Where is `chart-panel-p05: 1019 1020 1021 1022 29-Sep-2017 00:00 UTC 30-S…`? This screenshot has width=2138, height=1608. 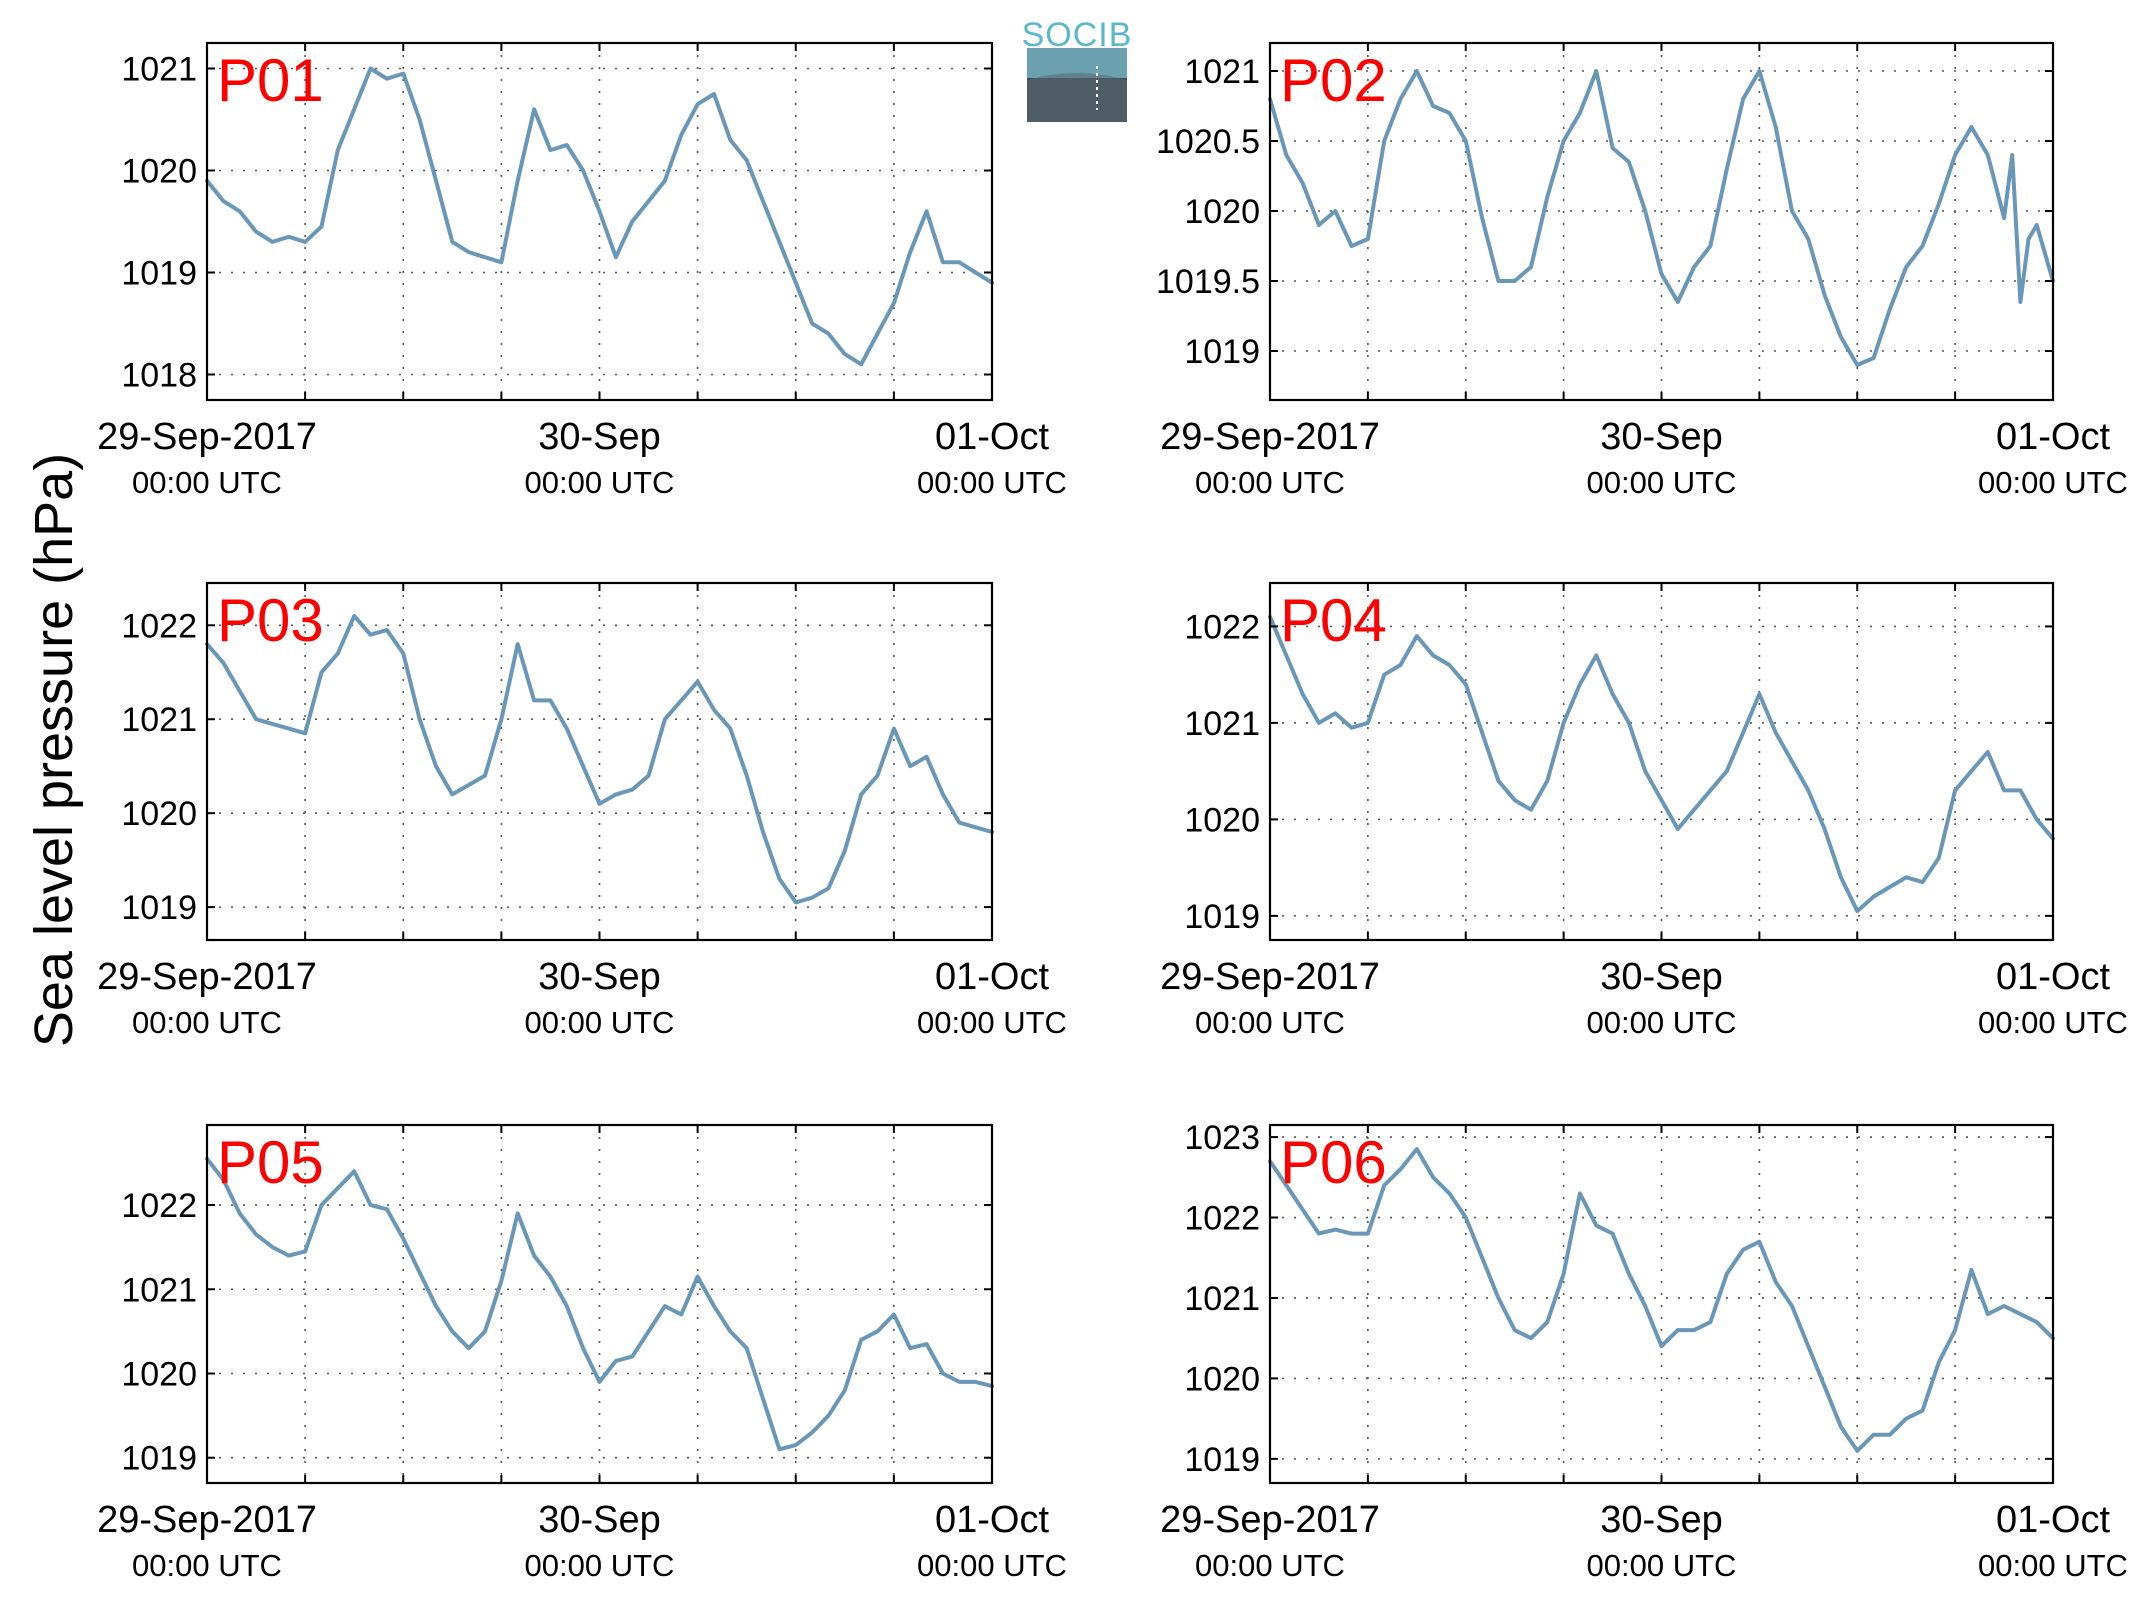 chart-panel-p05: 1019 1020 1021 1022 29-Sep-2017 00:00 UTC 30-S… is located at coordinates (582, 1353).